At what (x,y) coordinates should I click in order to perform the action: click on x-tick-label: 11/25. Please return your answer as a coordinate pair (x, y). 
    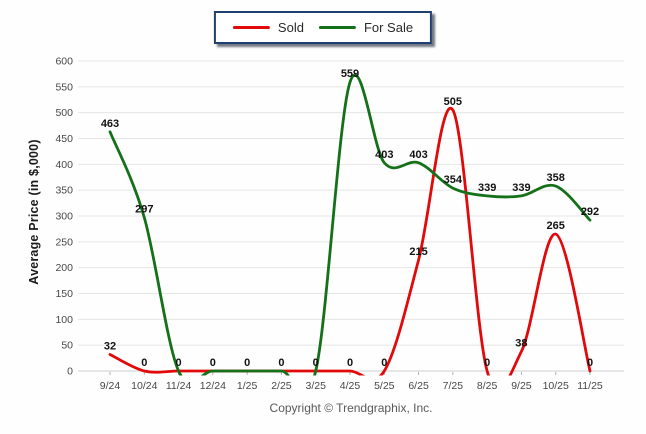
    Looking at the image, I should click on (590, 386).